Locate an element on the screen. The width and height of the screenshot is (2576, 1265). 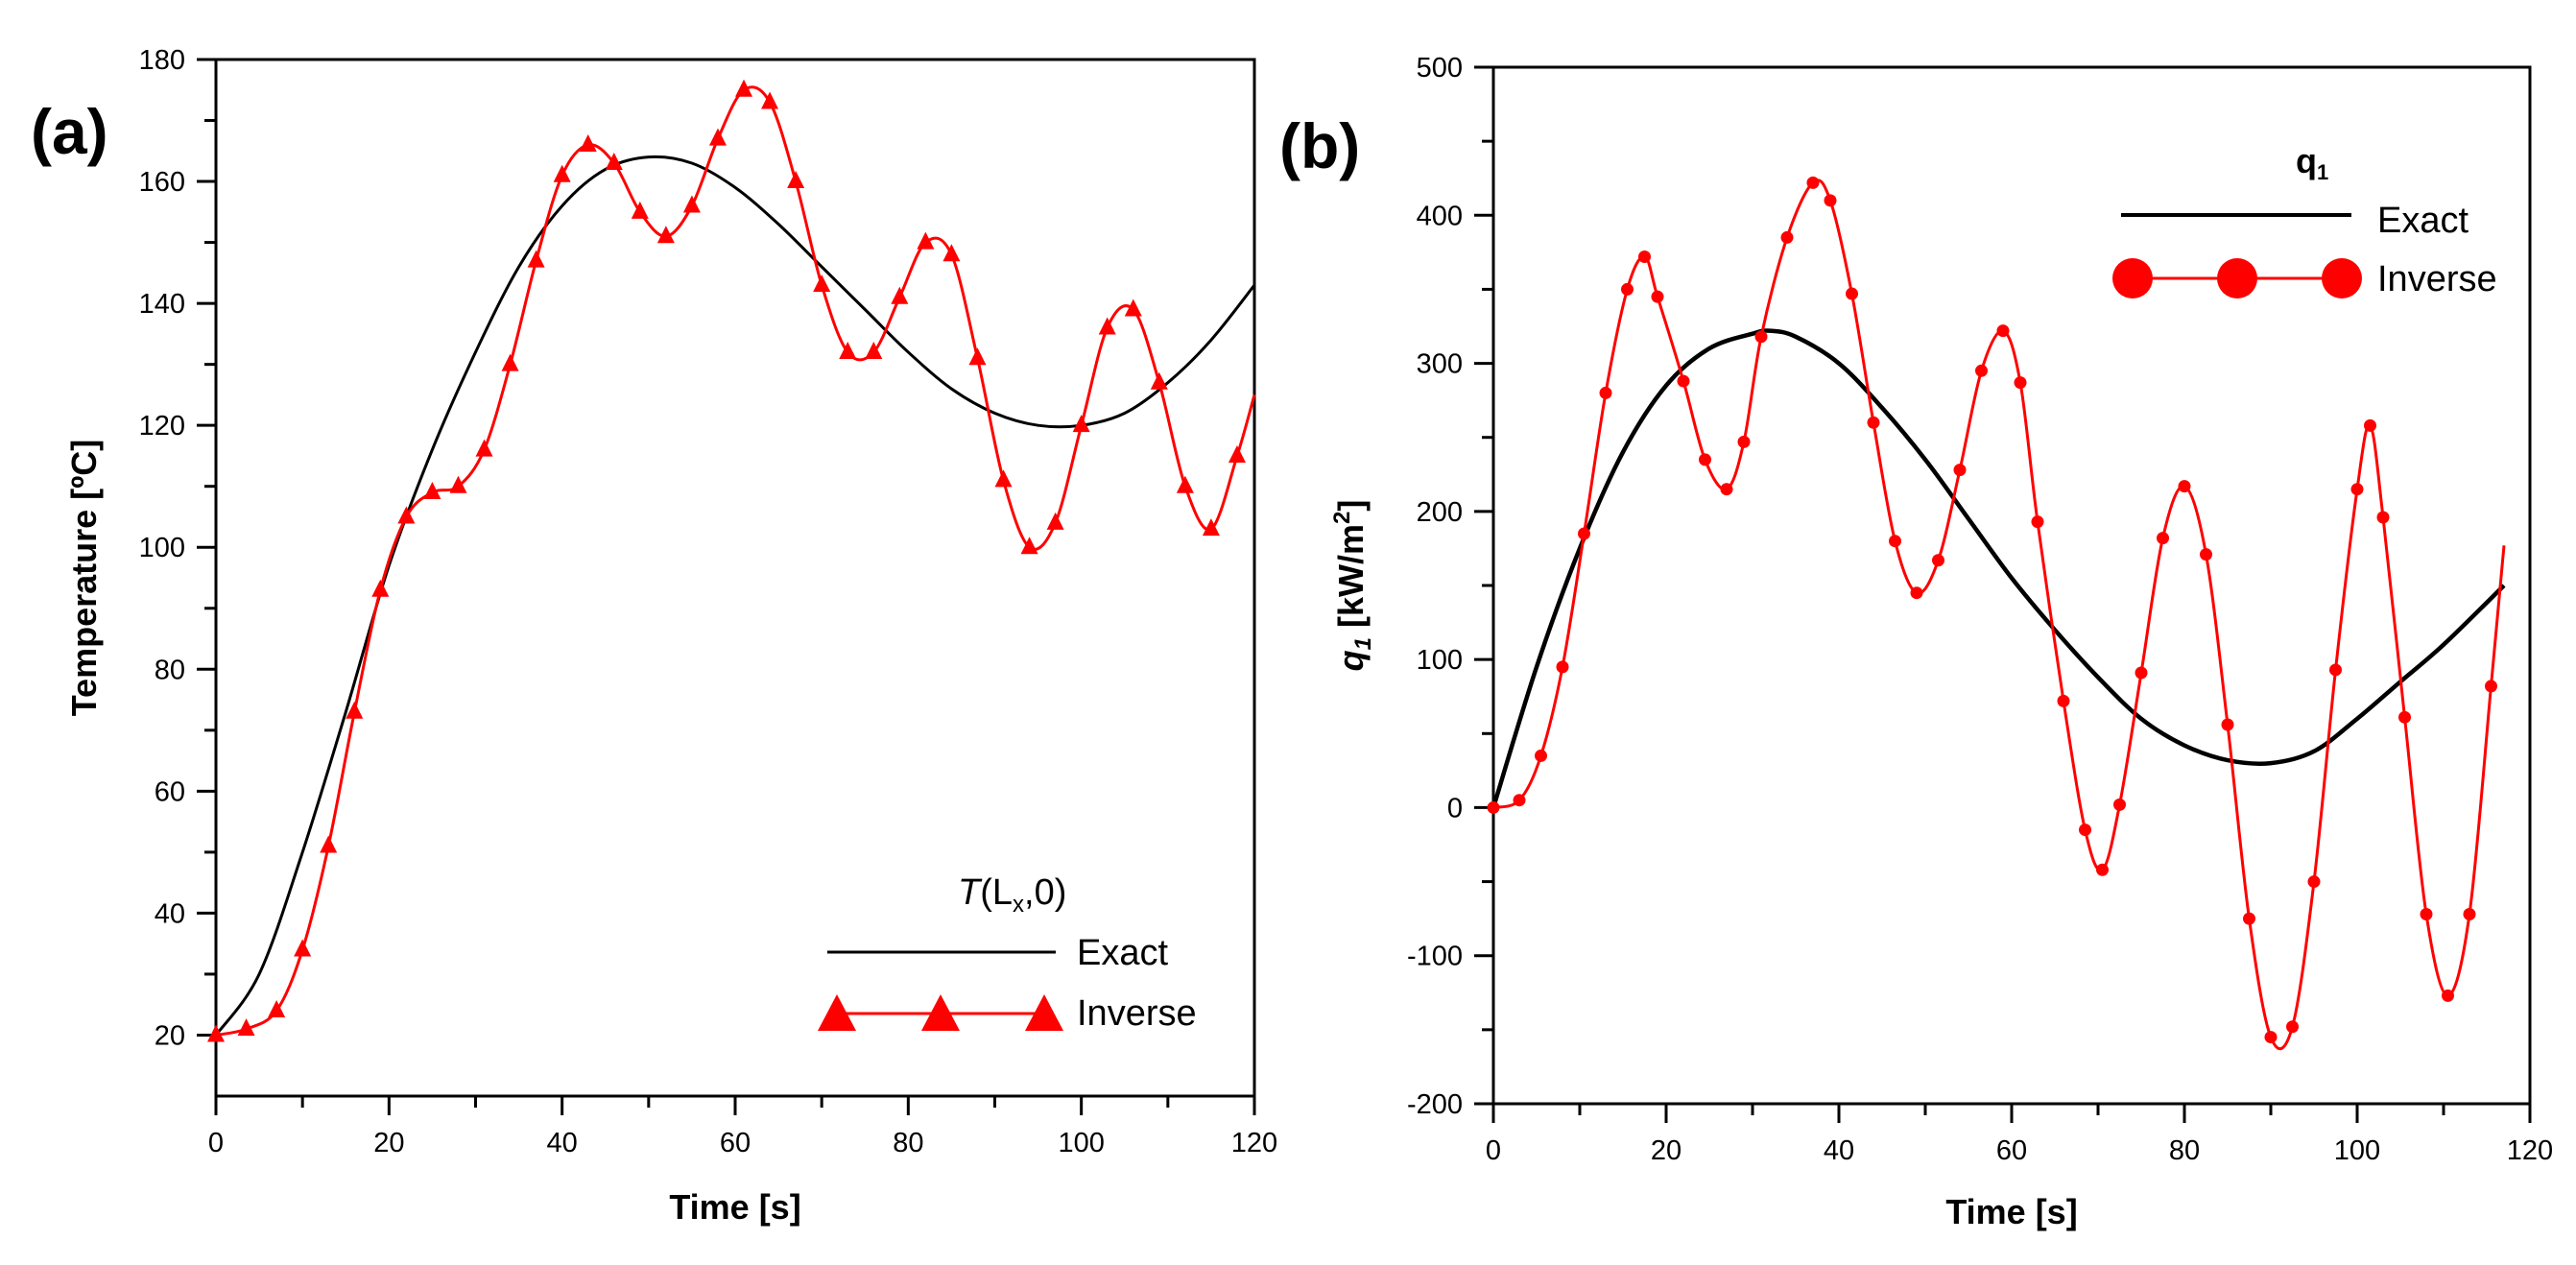
y-tick-label: -200 is located at coordinates (1435, 1104).